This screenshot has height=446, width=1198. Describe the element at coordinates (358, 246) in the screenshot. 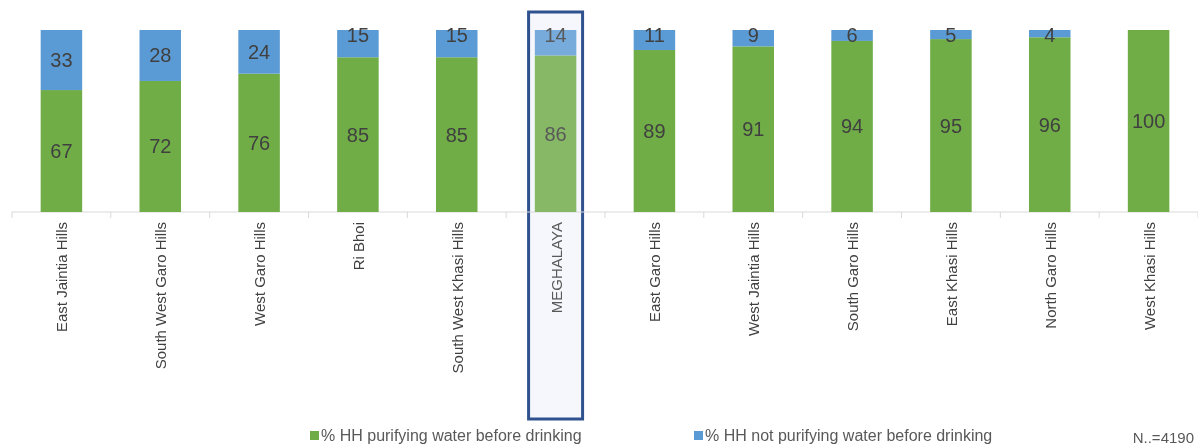

I see `x-tick-label: Ri Bhoi` at that location.